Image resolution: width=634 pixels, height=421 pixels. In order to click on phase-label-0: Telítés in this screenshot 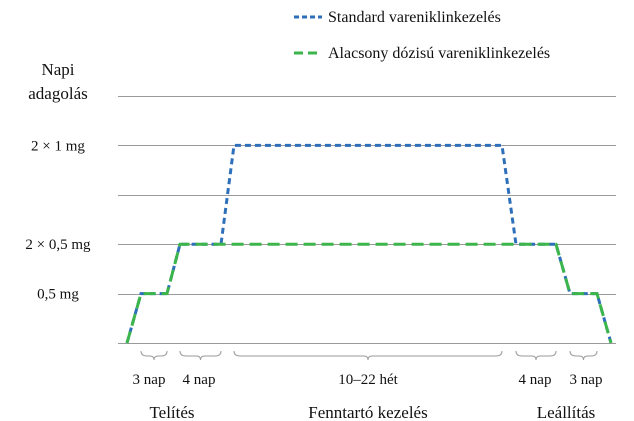, I will do `click(171, 412)`.